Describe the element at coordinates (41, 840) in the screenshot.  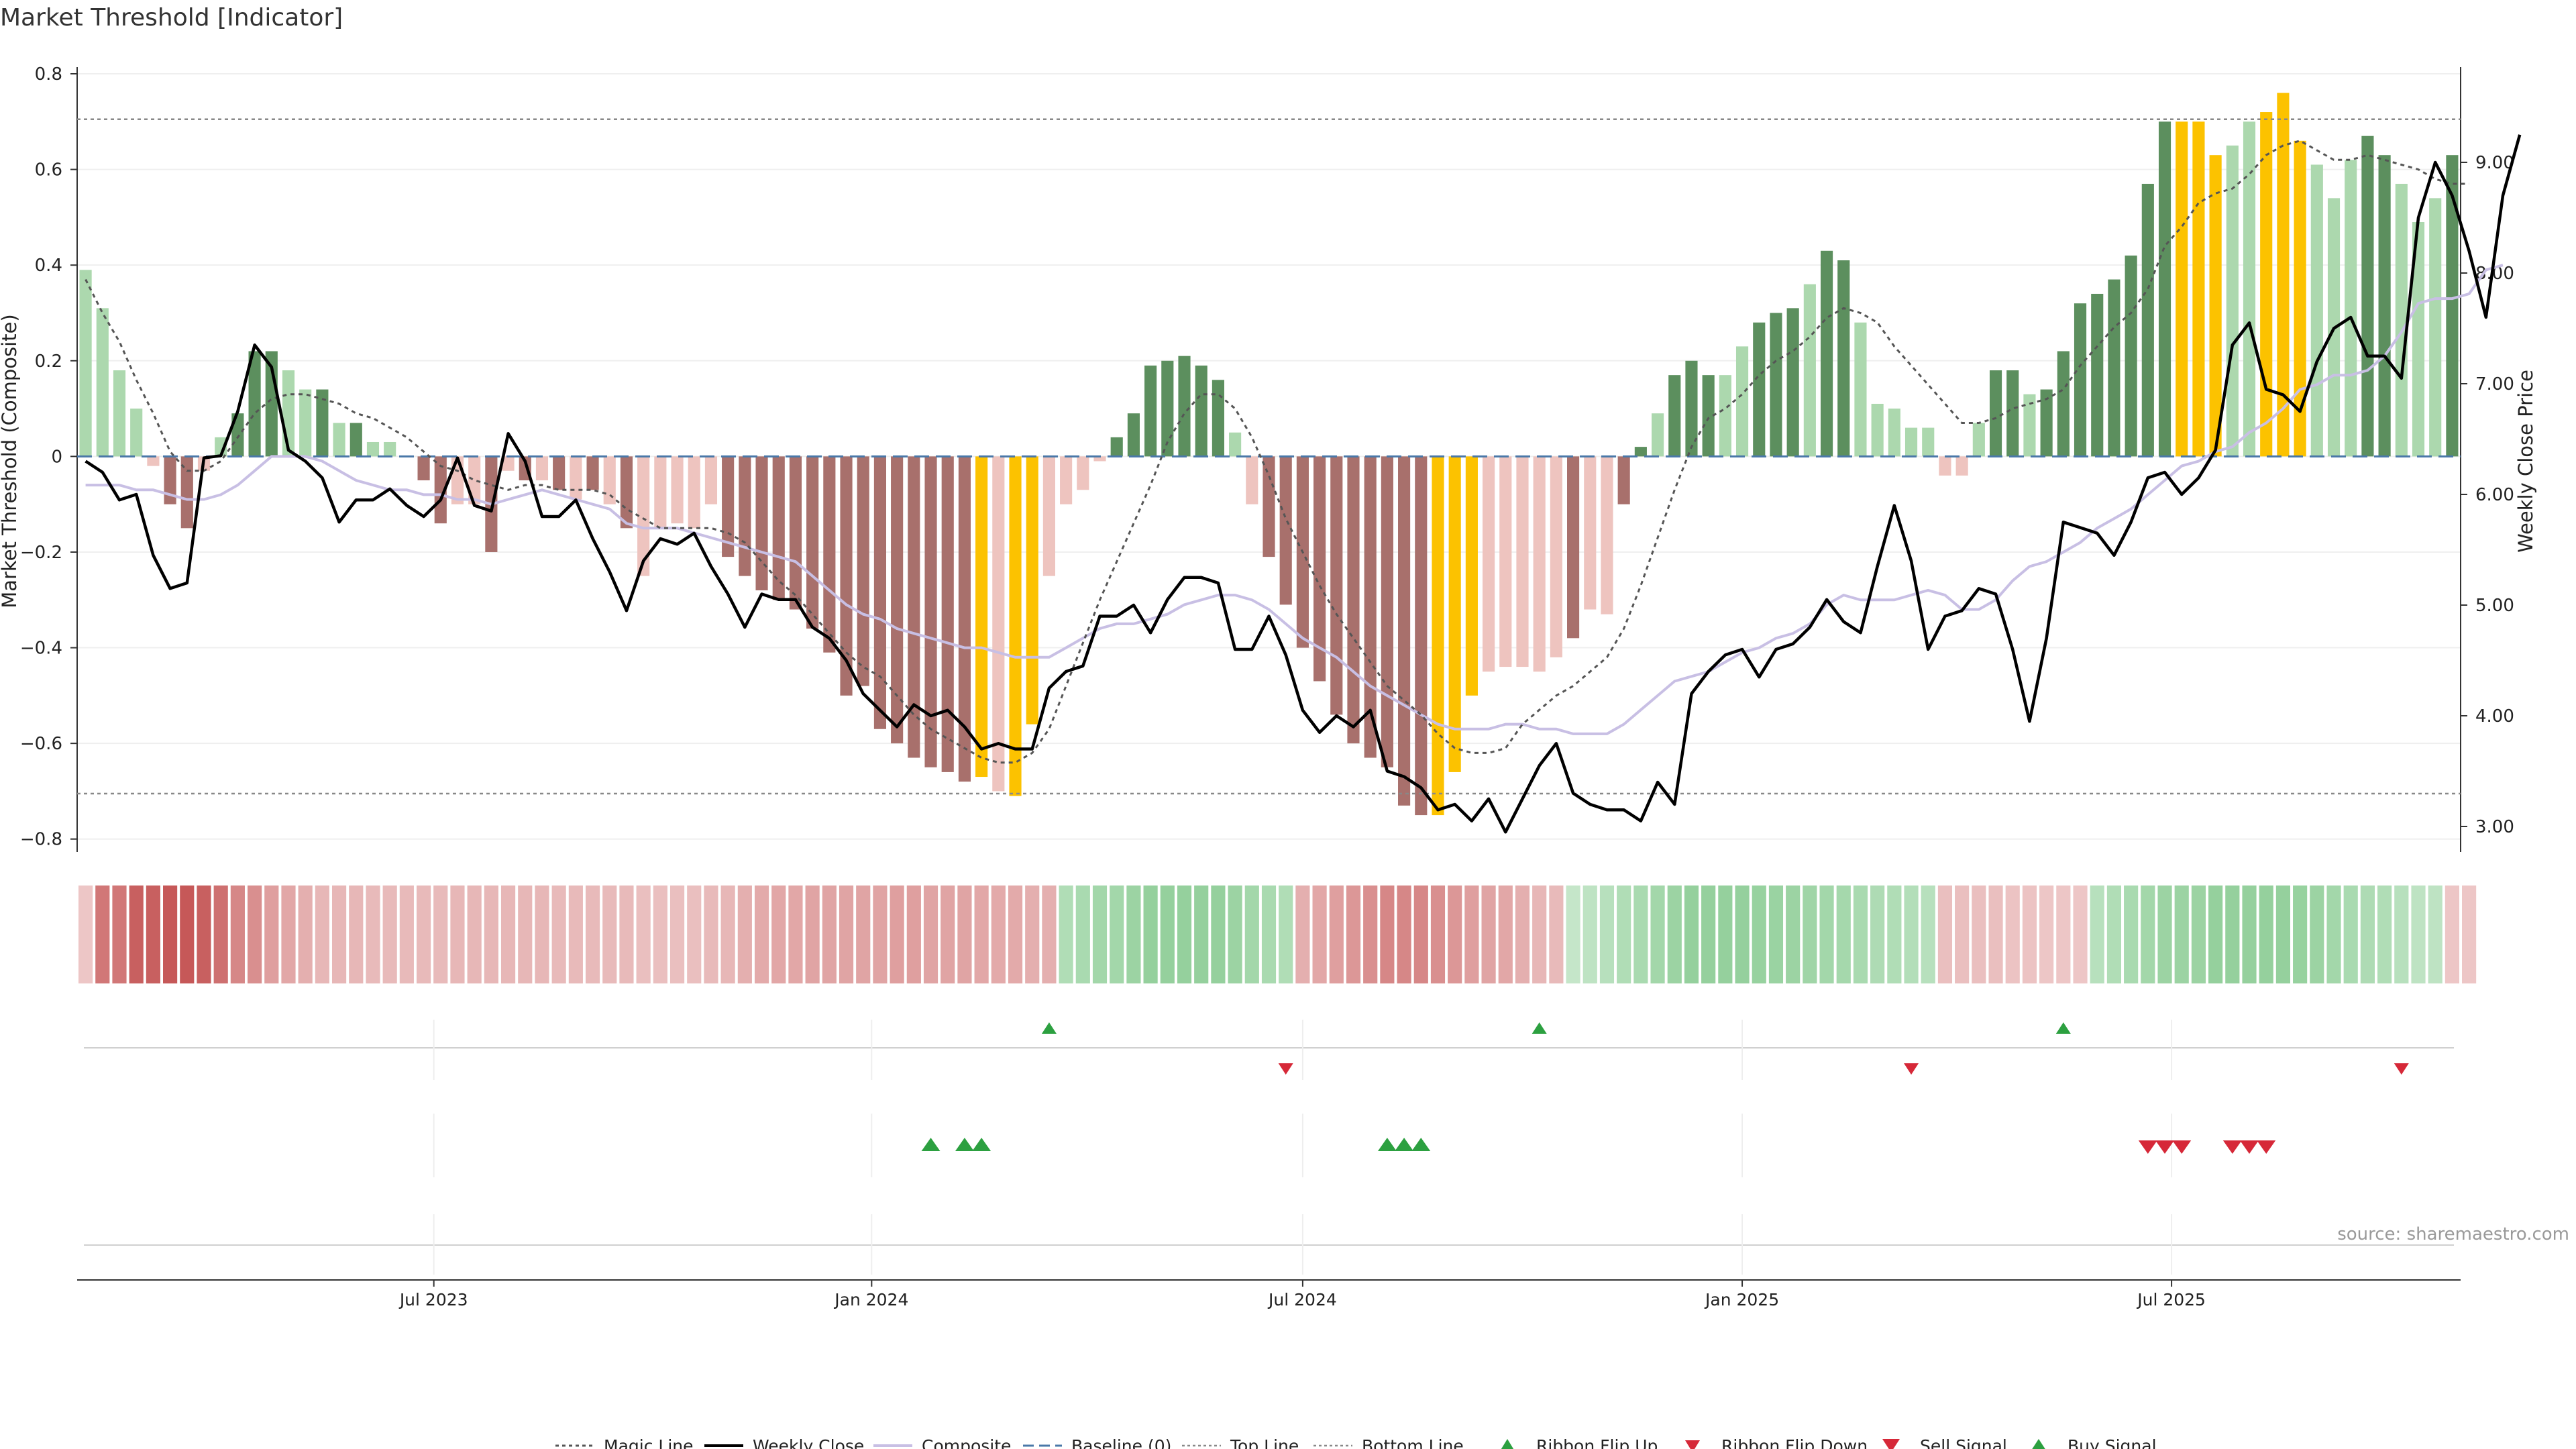
I see `y-tick-label: −0.8` at that location.